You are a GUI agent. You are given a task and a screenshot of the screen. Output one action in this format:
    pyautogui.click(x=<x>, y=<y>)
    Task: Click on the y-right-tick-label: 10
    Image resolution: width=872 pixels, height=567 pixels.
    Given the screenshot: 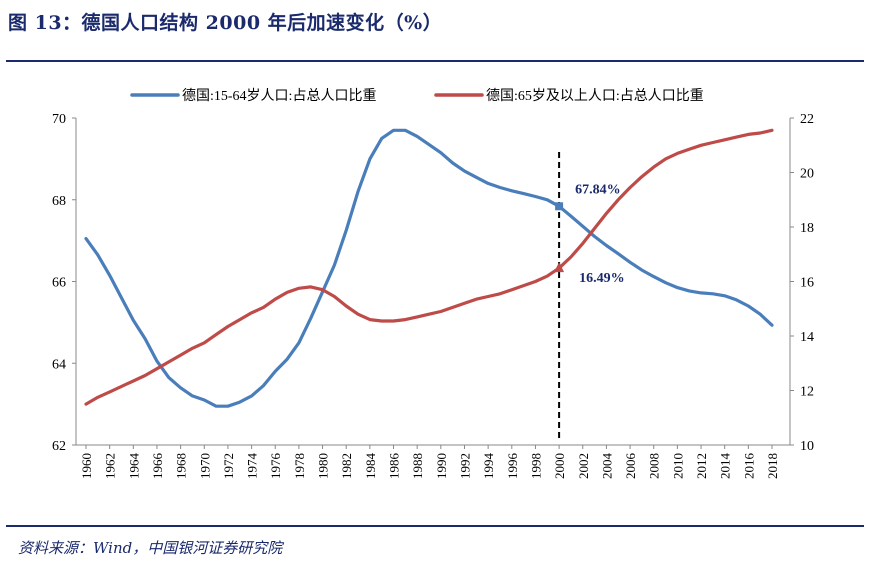 What is the action you would take?
    pyautogui.click(x=807, y=446)
    